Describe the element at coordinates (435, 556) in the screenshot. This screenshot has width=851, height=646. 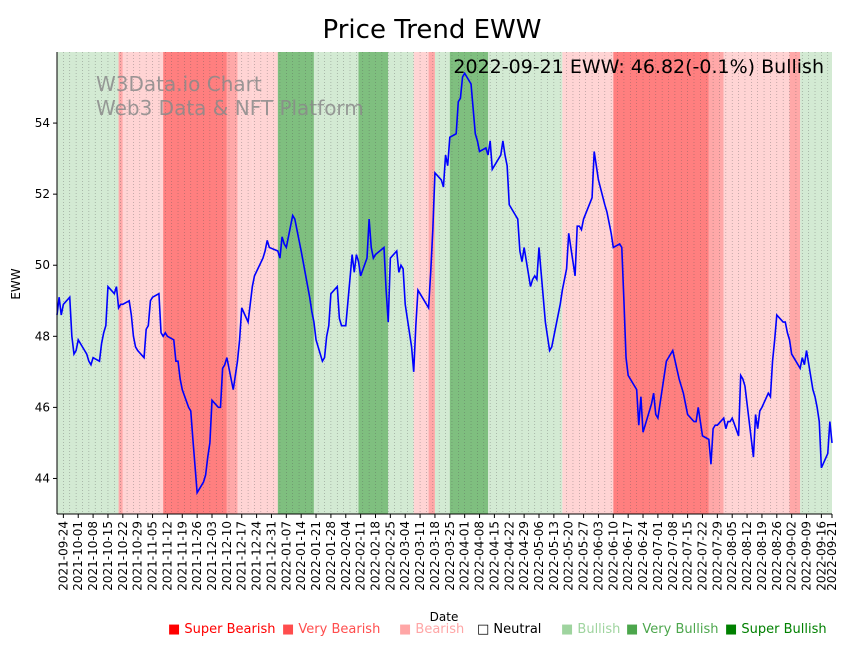
I see `x-tick-label: 2022-03-18` at that location.